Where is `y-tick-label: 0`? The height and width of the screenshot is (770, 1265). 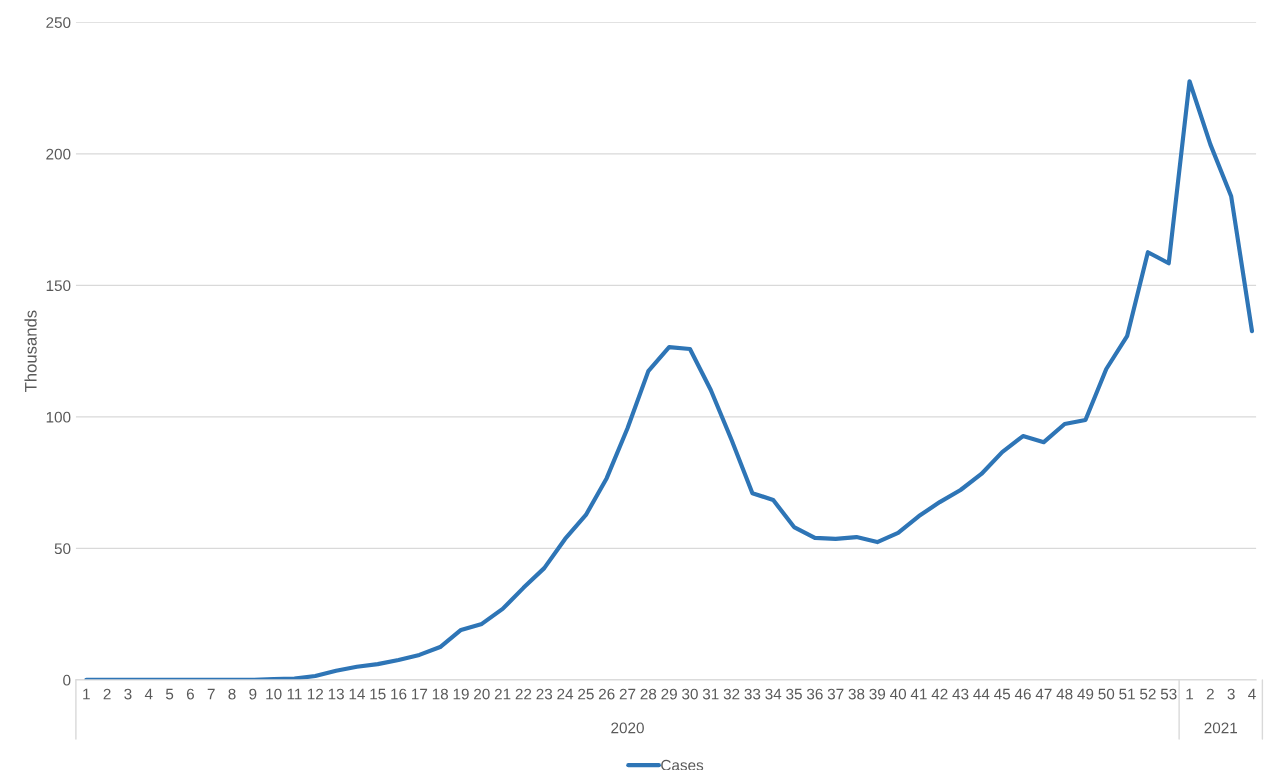 y-tick-label: 0 is located at coordinates (67, 680).